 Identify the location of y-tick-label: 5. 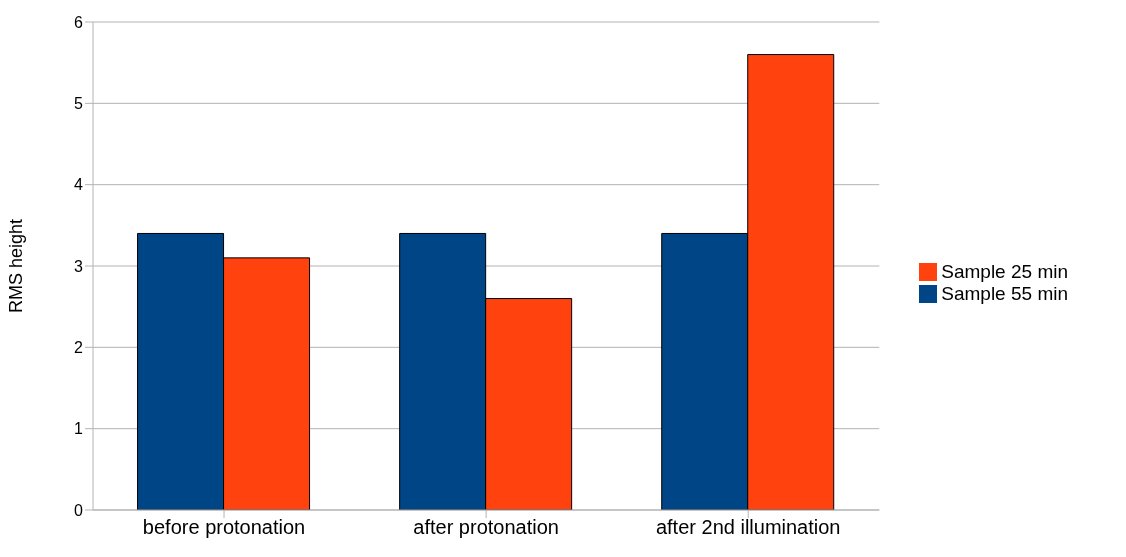
(79, 104).